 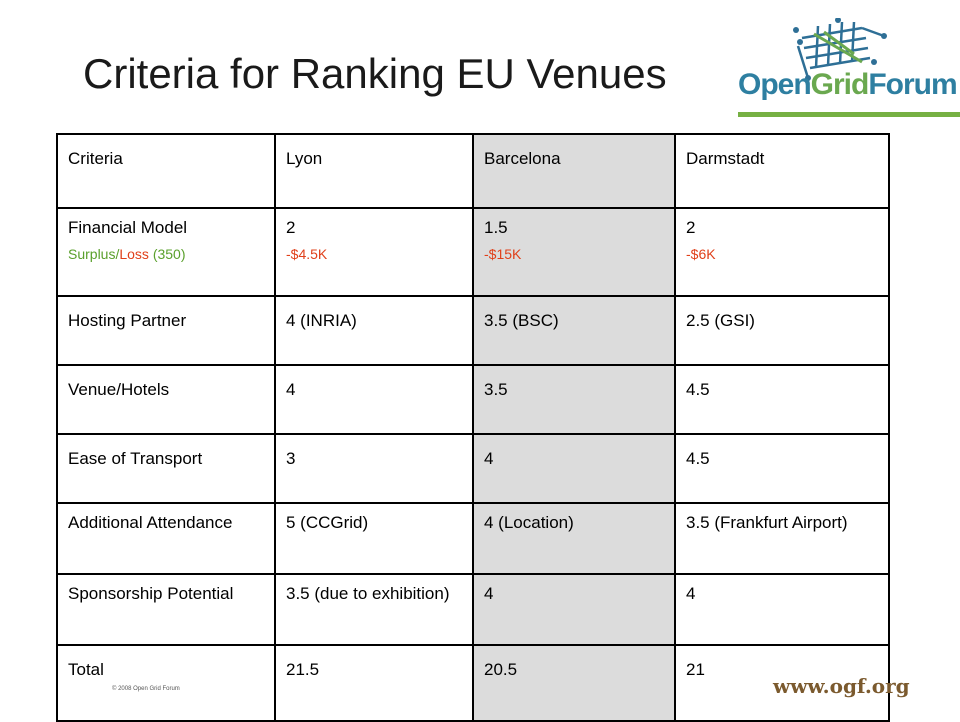 I want to click on table-row: Venue/Hotels 4 3.5 4.5, so click(x=473, y=399).